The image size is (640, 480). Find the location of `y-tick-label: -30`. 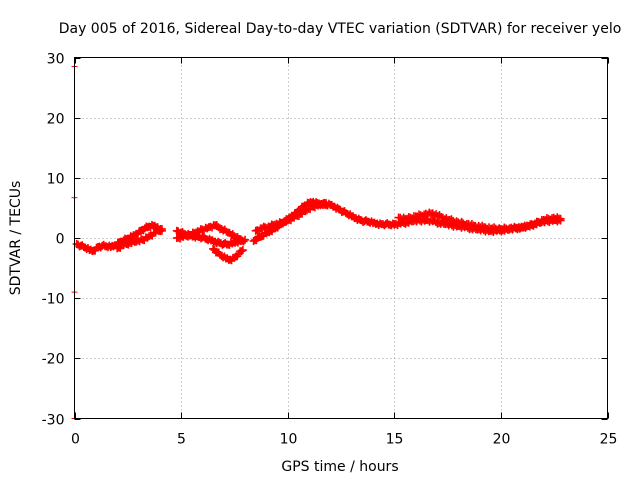

y-tick-label: -30 is located at coordinates (53, 421).